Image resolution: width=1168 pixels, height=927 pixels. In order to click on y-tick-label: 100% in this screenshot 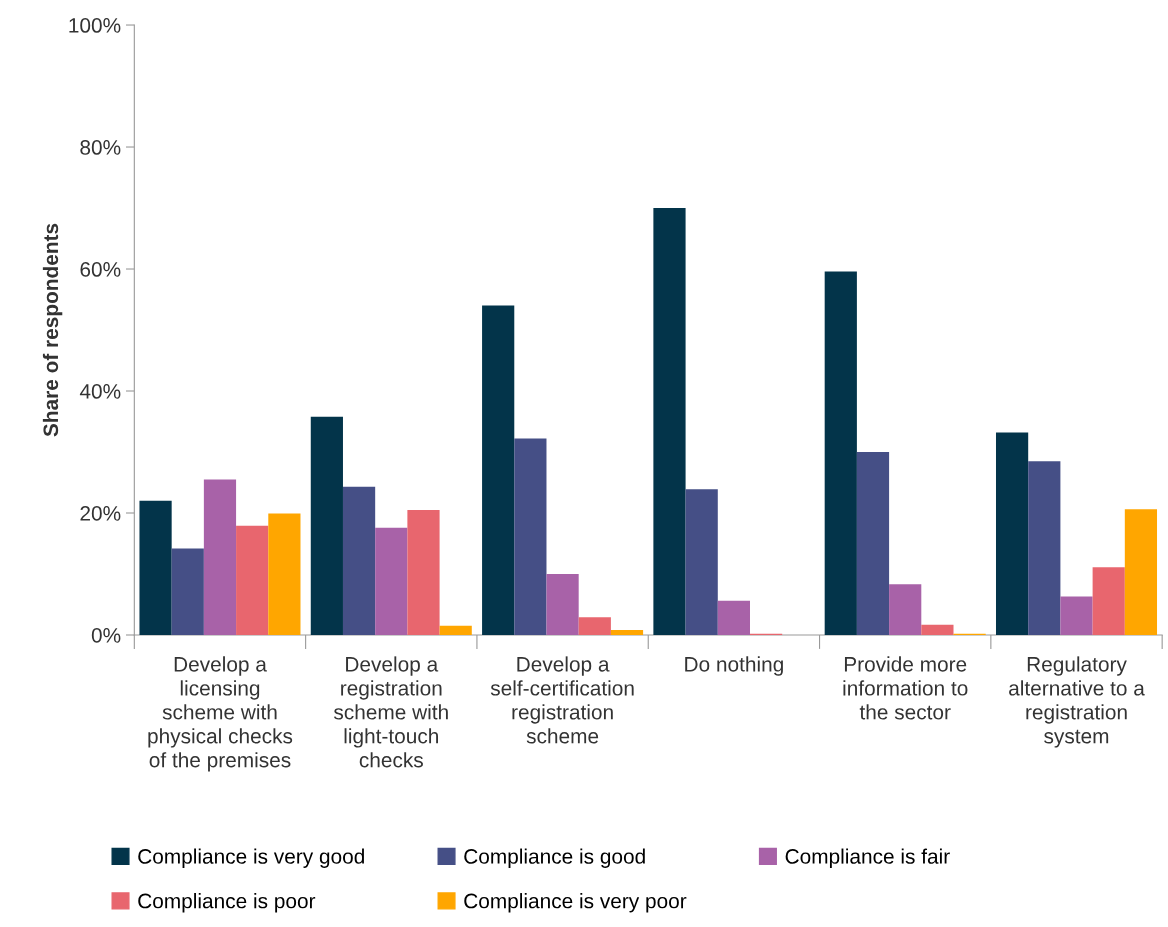, I will do `click(95, 25)`.